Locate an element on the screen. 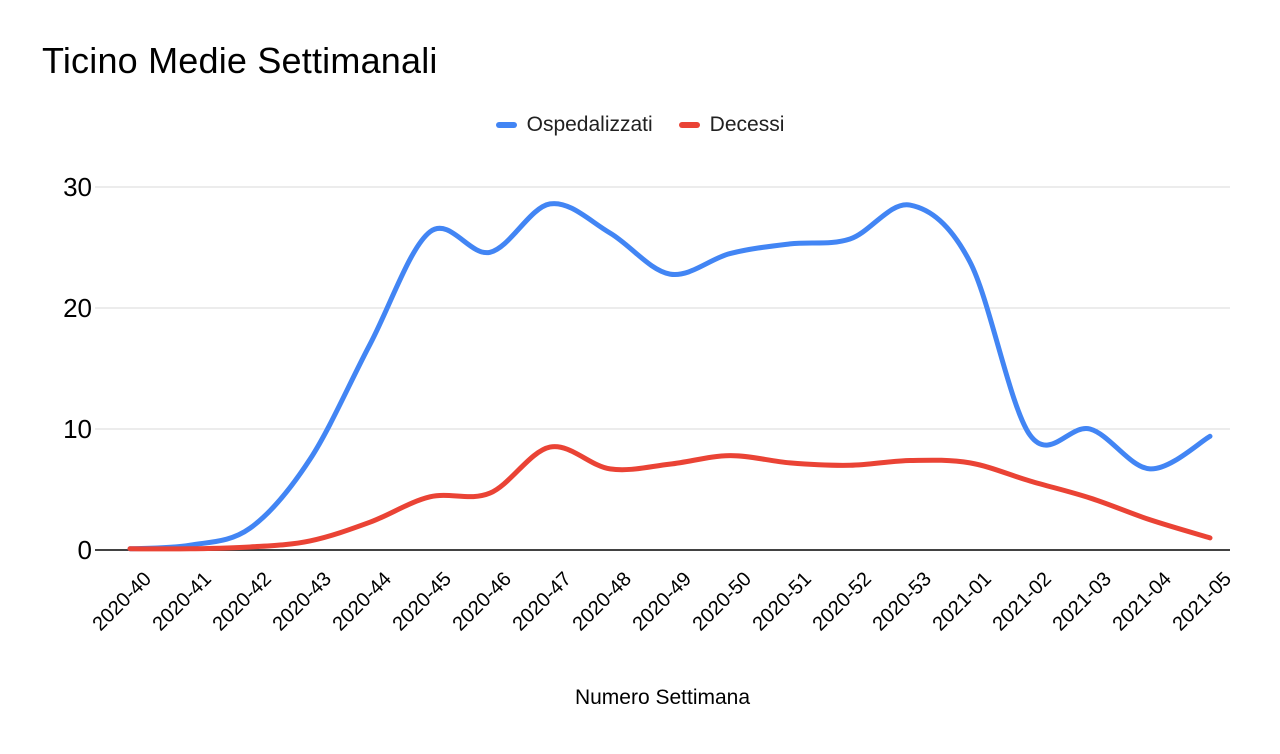 The height and width of the screenshot is (754, 1280). legend-item-ospedalizzati: Ospedalizzati is located at coordinates (574, 125).